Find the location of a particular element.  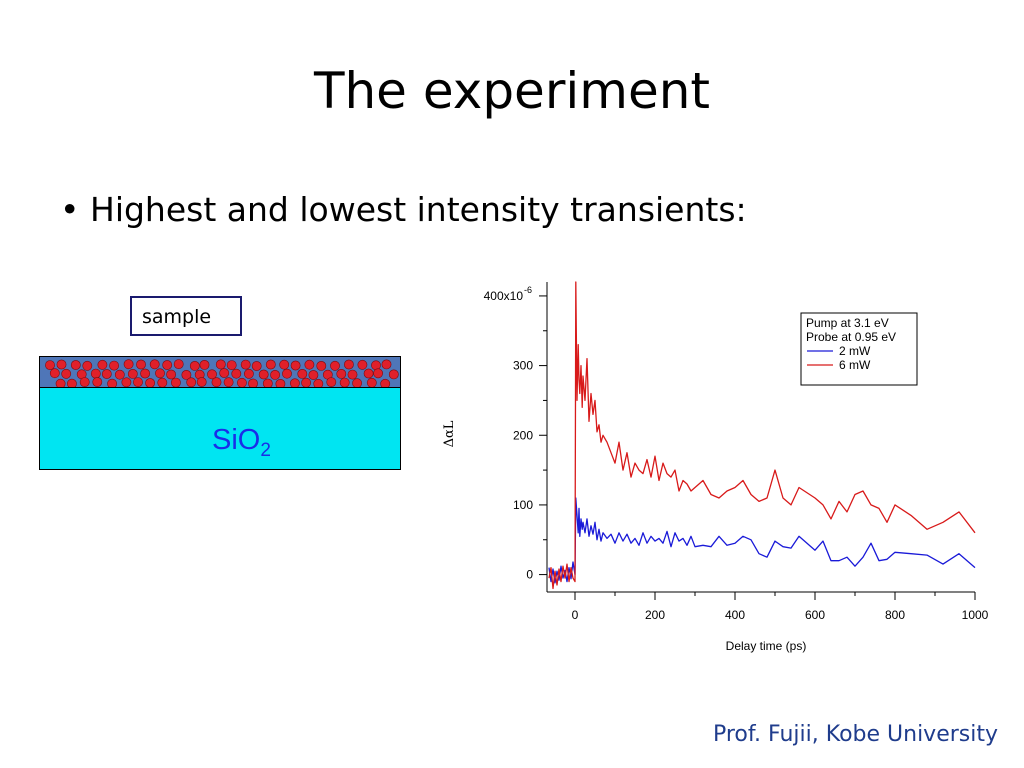

legend-header-line: Pump at 3.1 eV is located at coordinates (847, 323).